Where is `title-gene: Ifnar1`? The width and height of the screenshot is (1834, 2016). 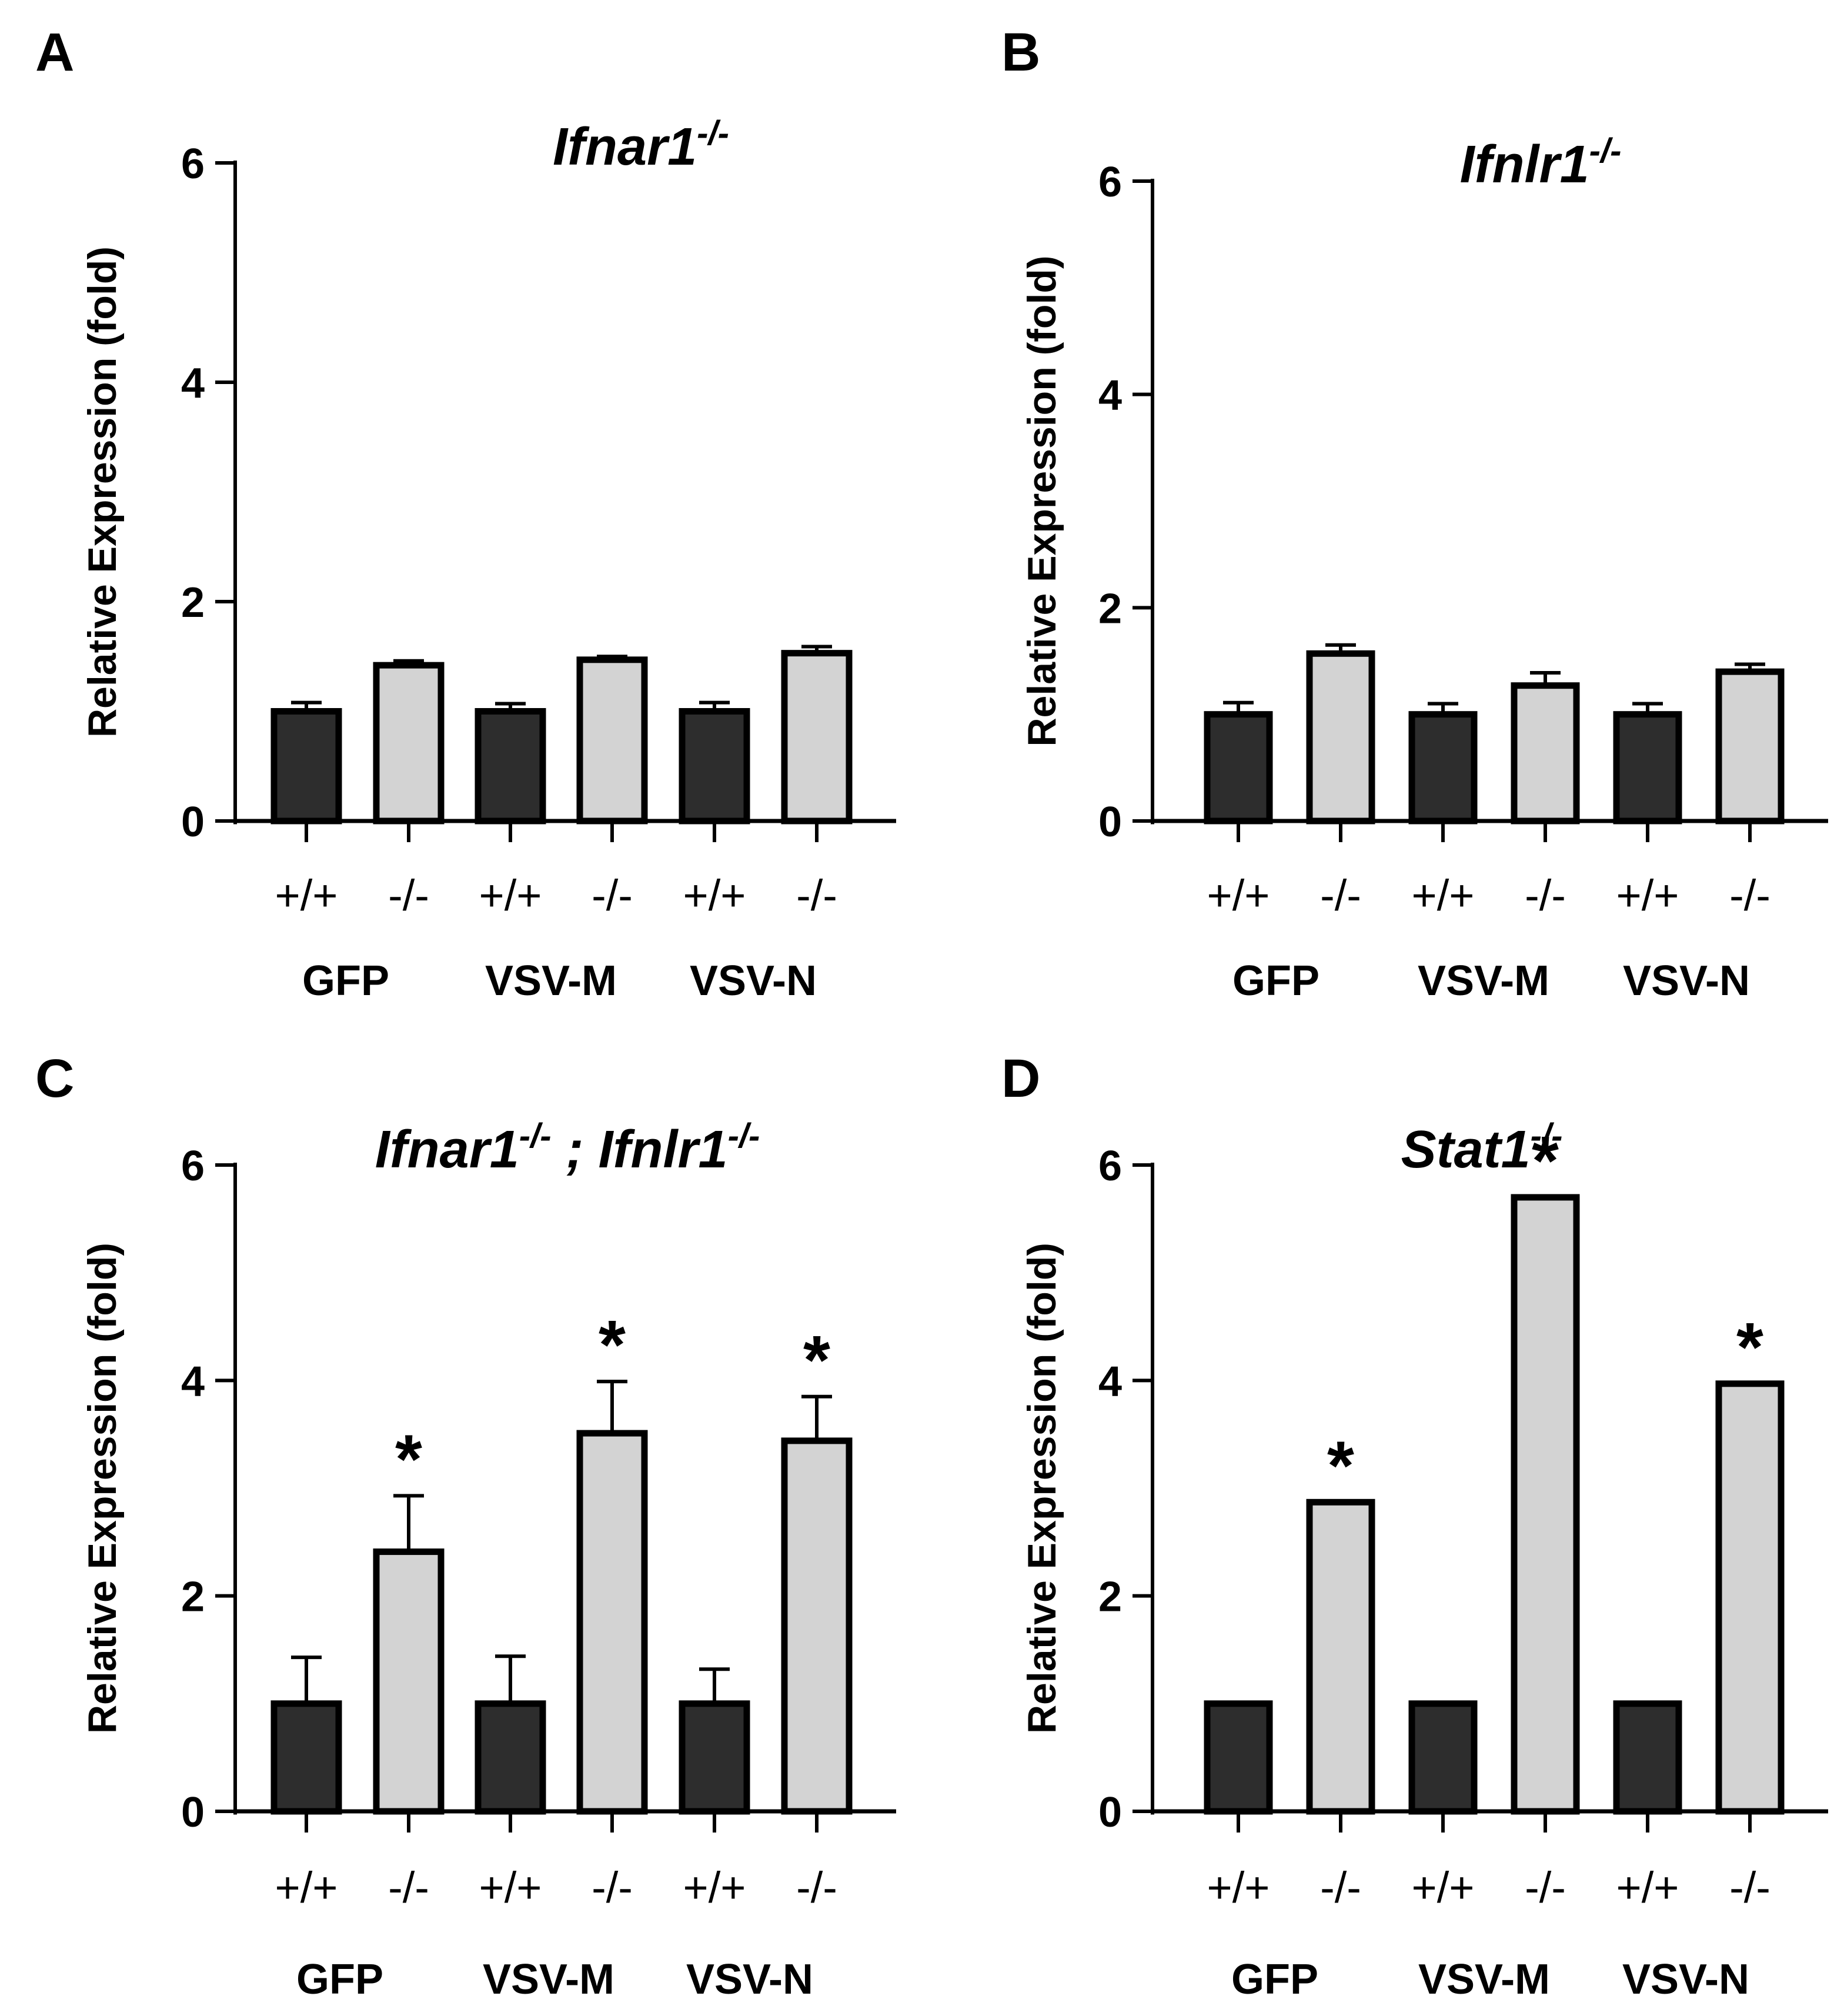
title-gene: Ifnar1 is located at coordinates (447, 1149).